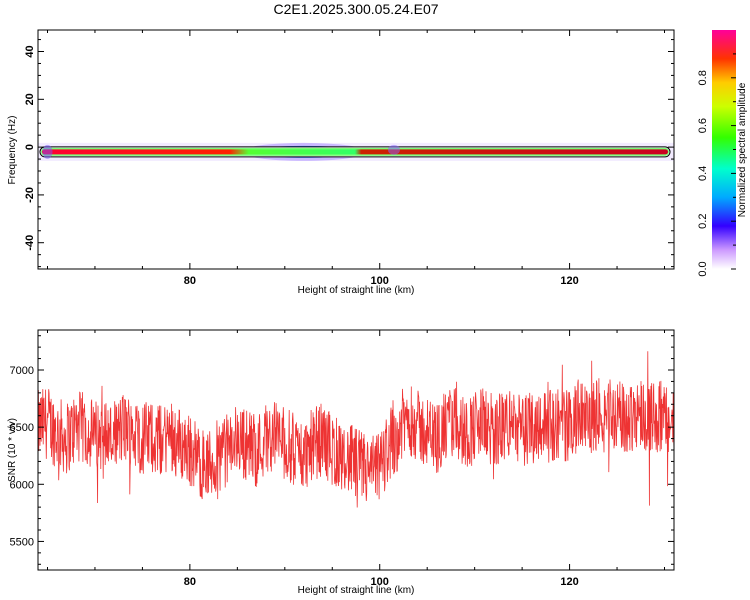  I want to click on colorbar-tick-label: 0.4, so click(703, 173).